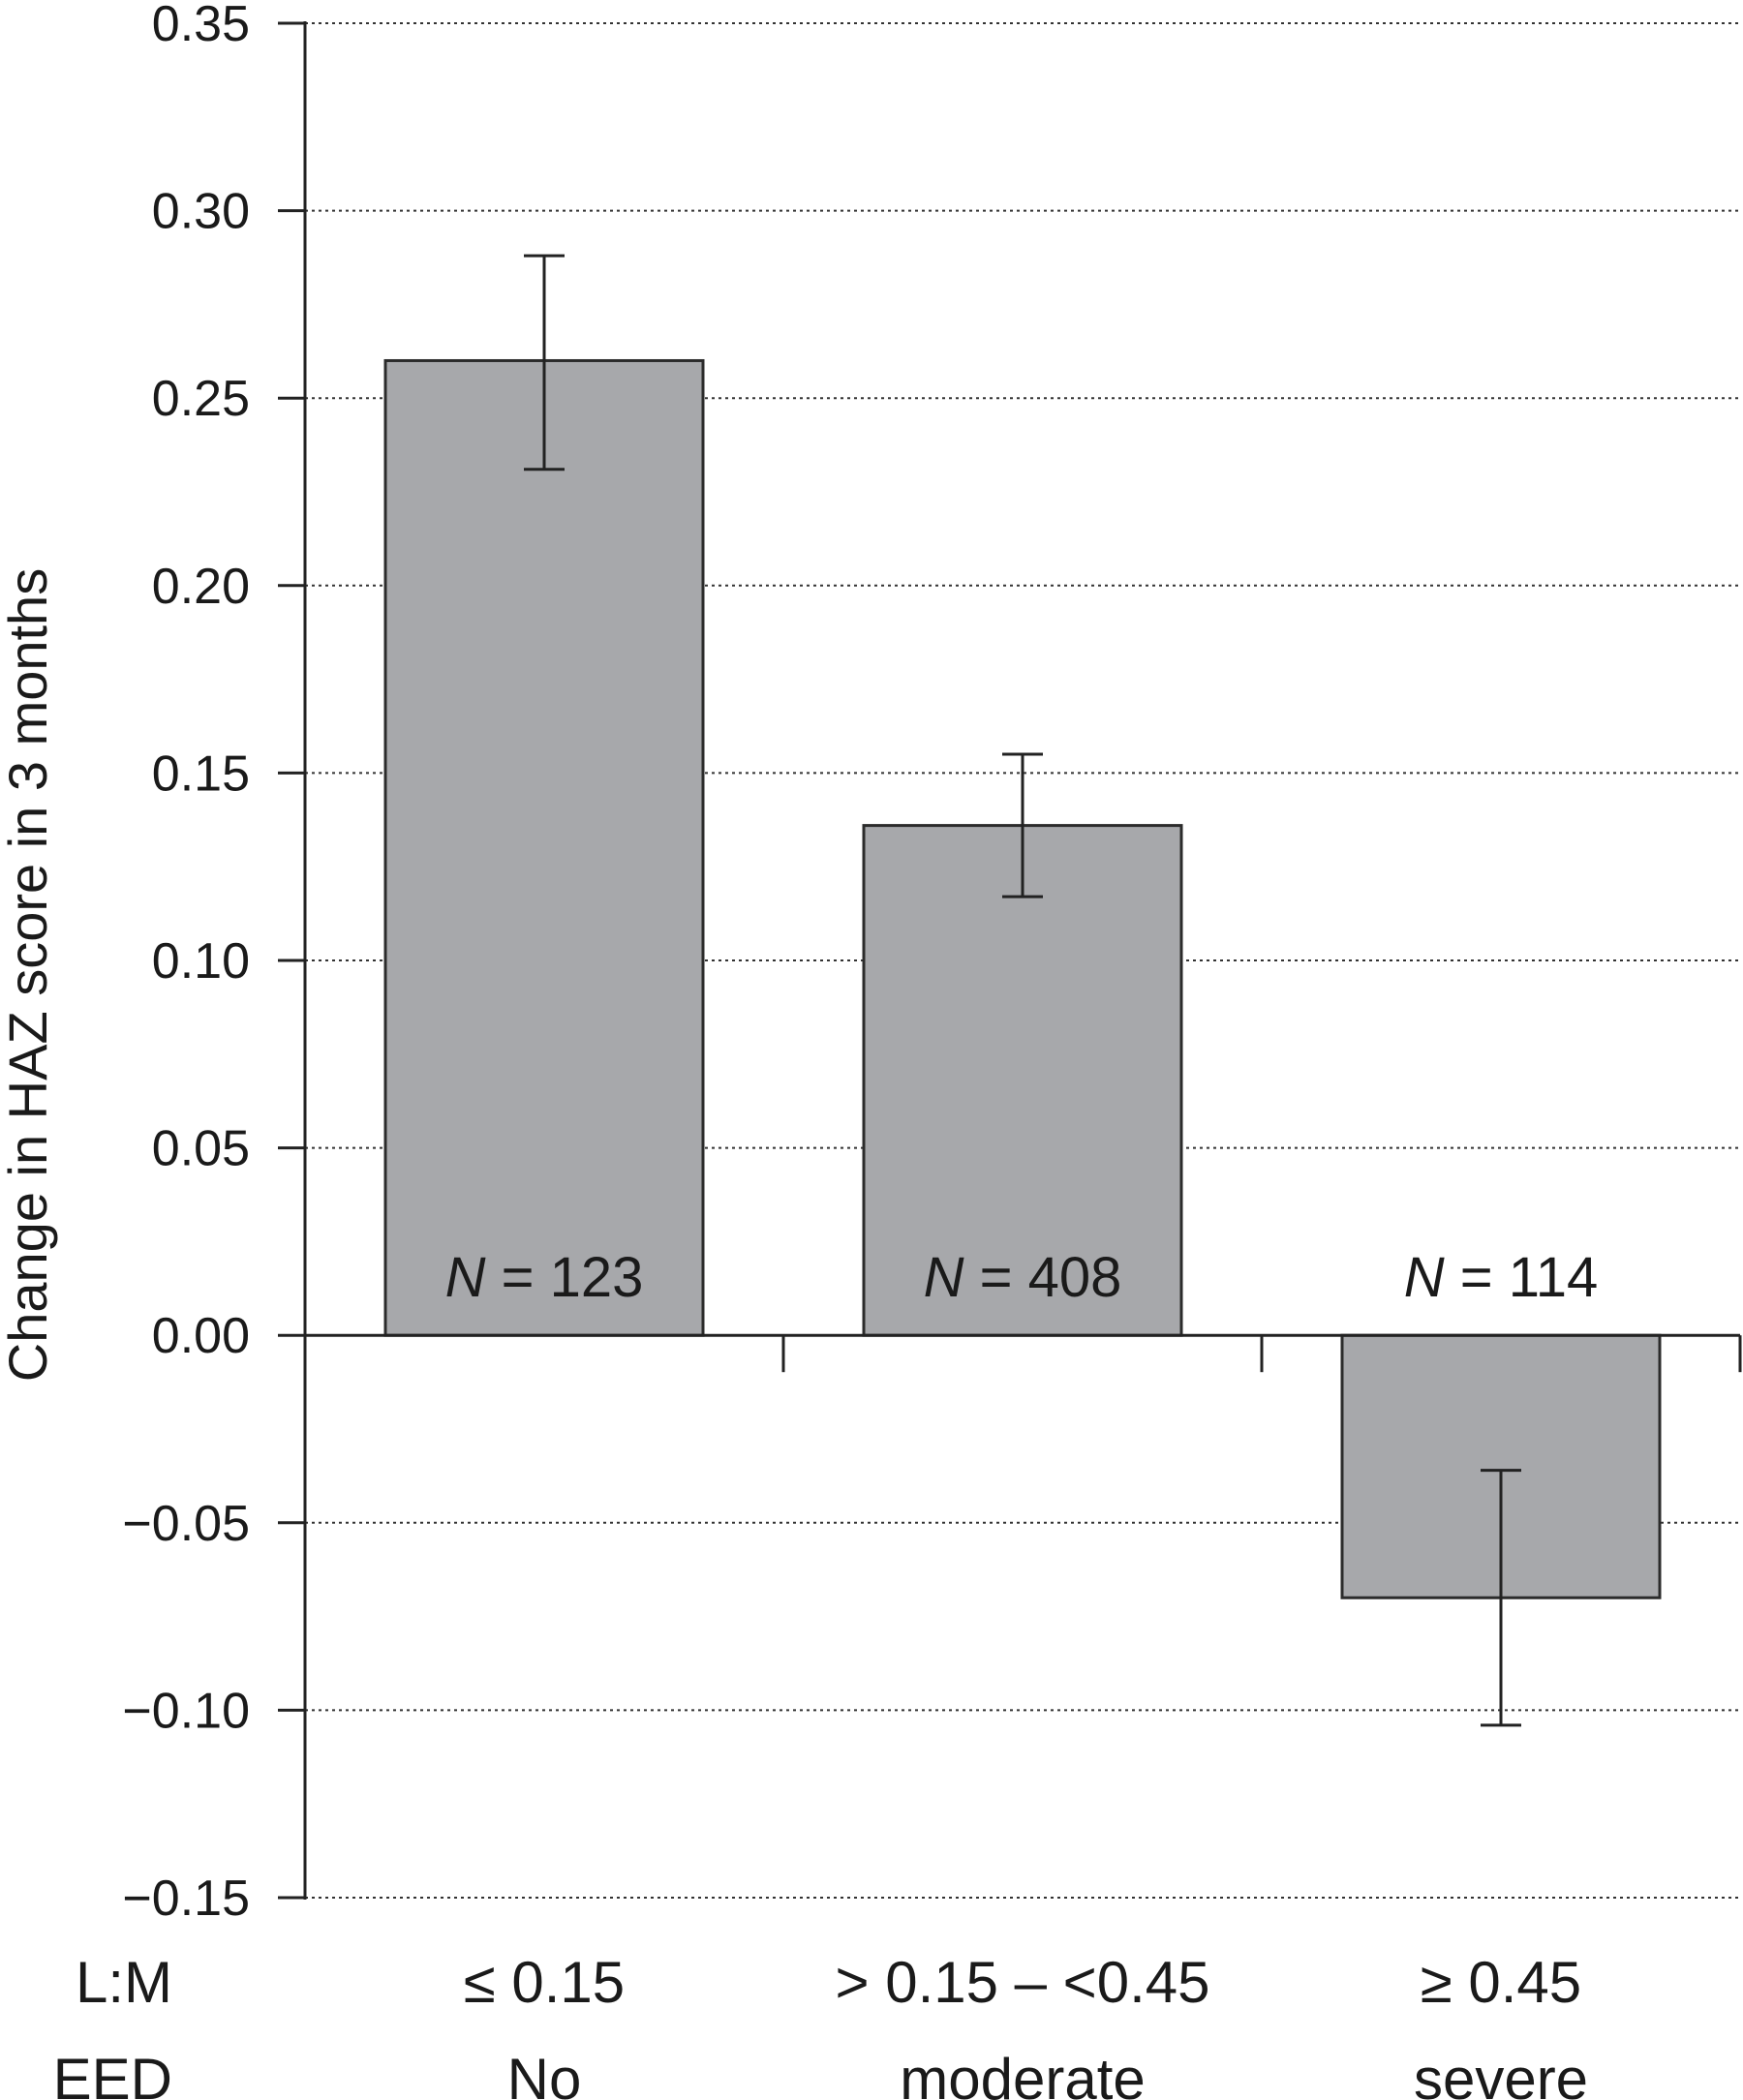 The image size is (1743, 2100). Describe the element at coordinates (201, 587) in the screenshot. I see `y-tick-label: 0.20` at that location.